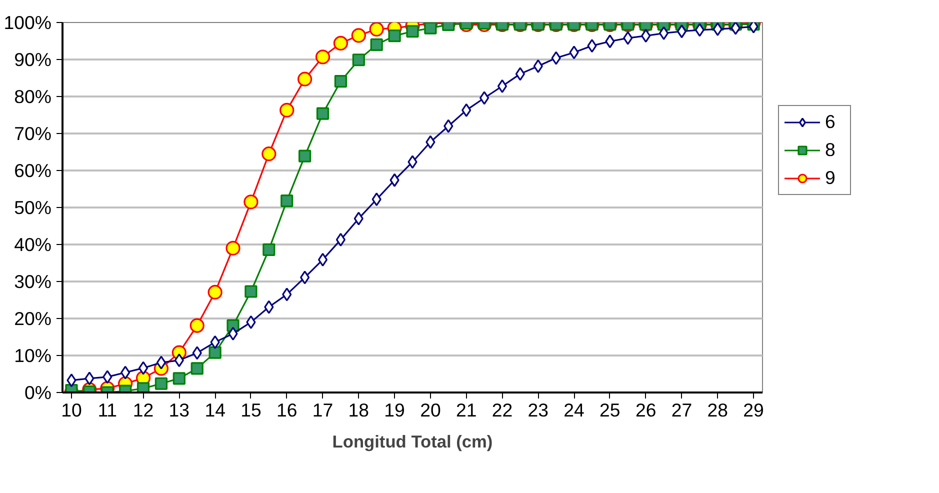 The image size is (939, 493). Describe the element at coordinates (466, 410) in the screenshot. I see `x-tick-label: 21` at that location.